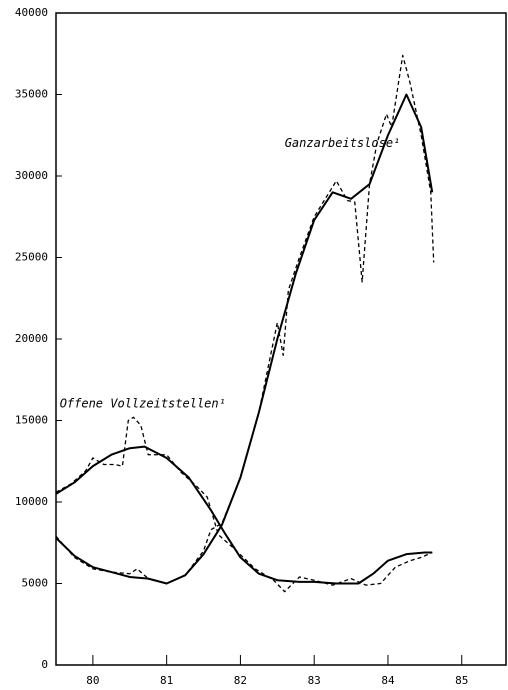 The width and height of the screenshot is (508, 690). I want to click on x-tick-label: 82, so click(240, 680).